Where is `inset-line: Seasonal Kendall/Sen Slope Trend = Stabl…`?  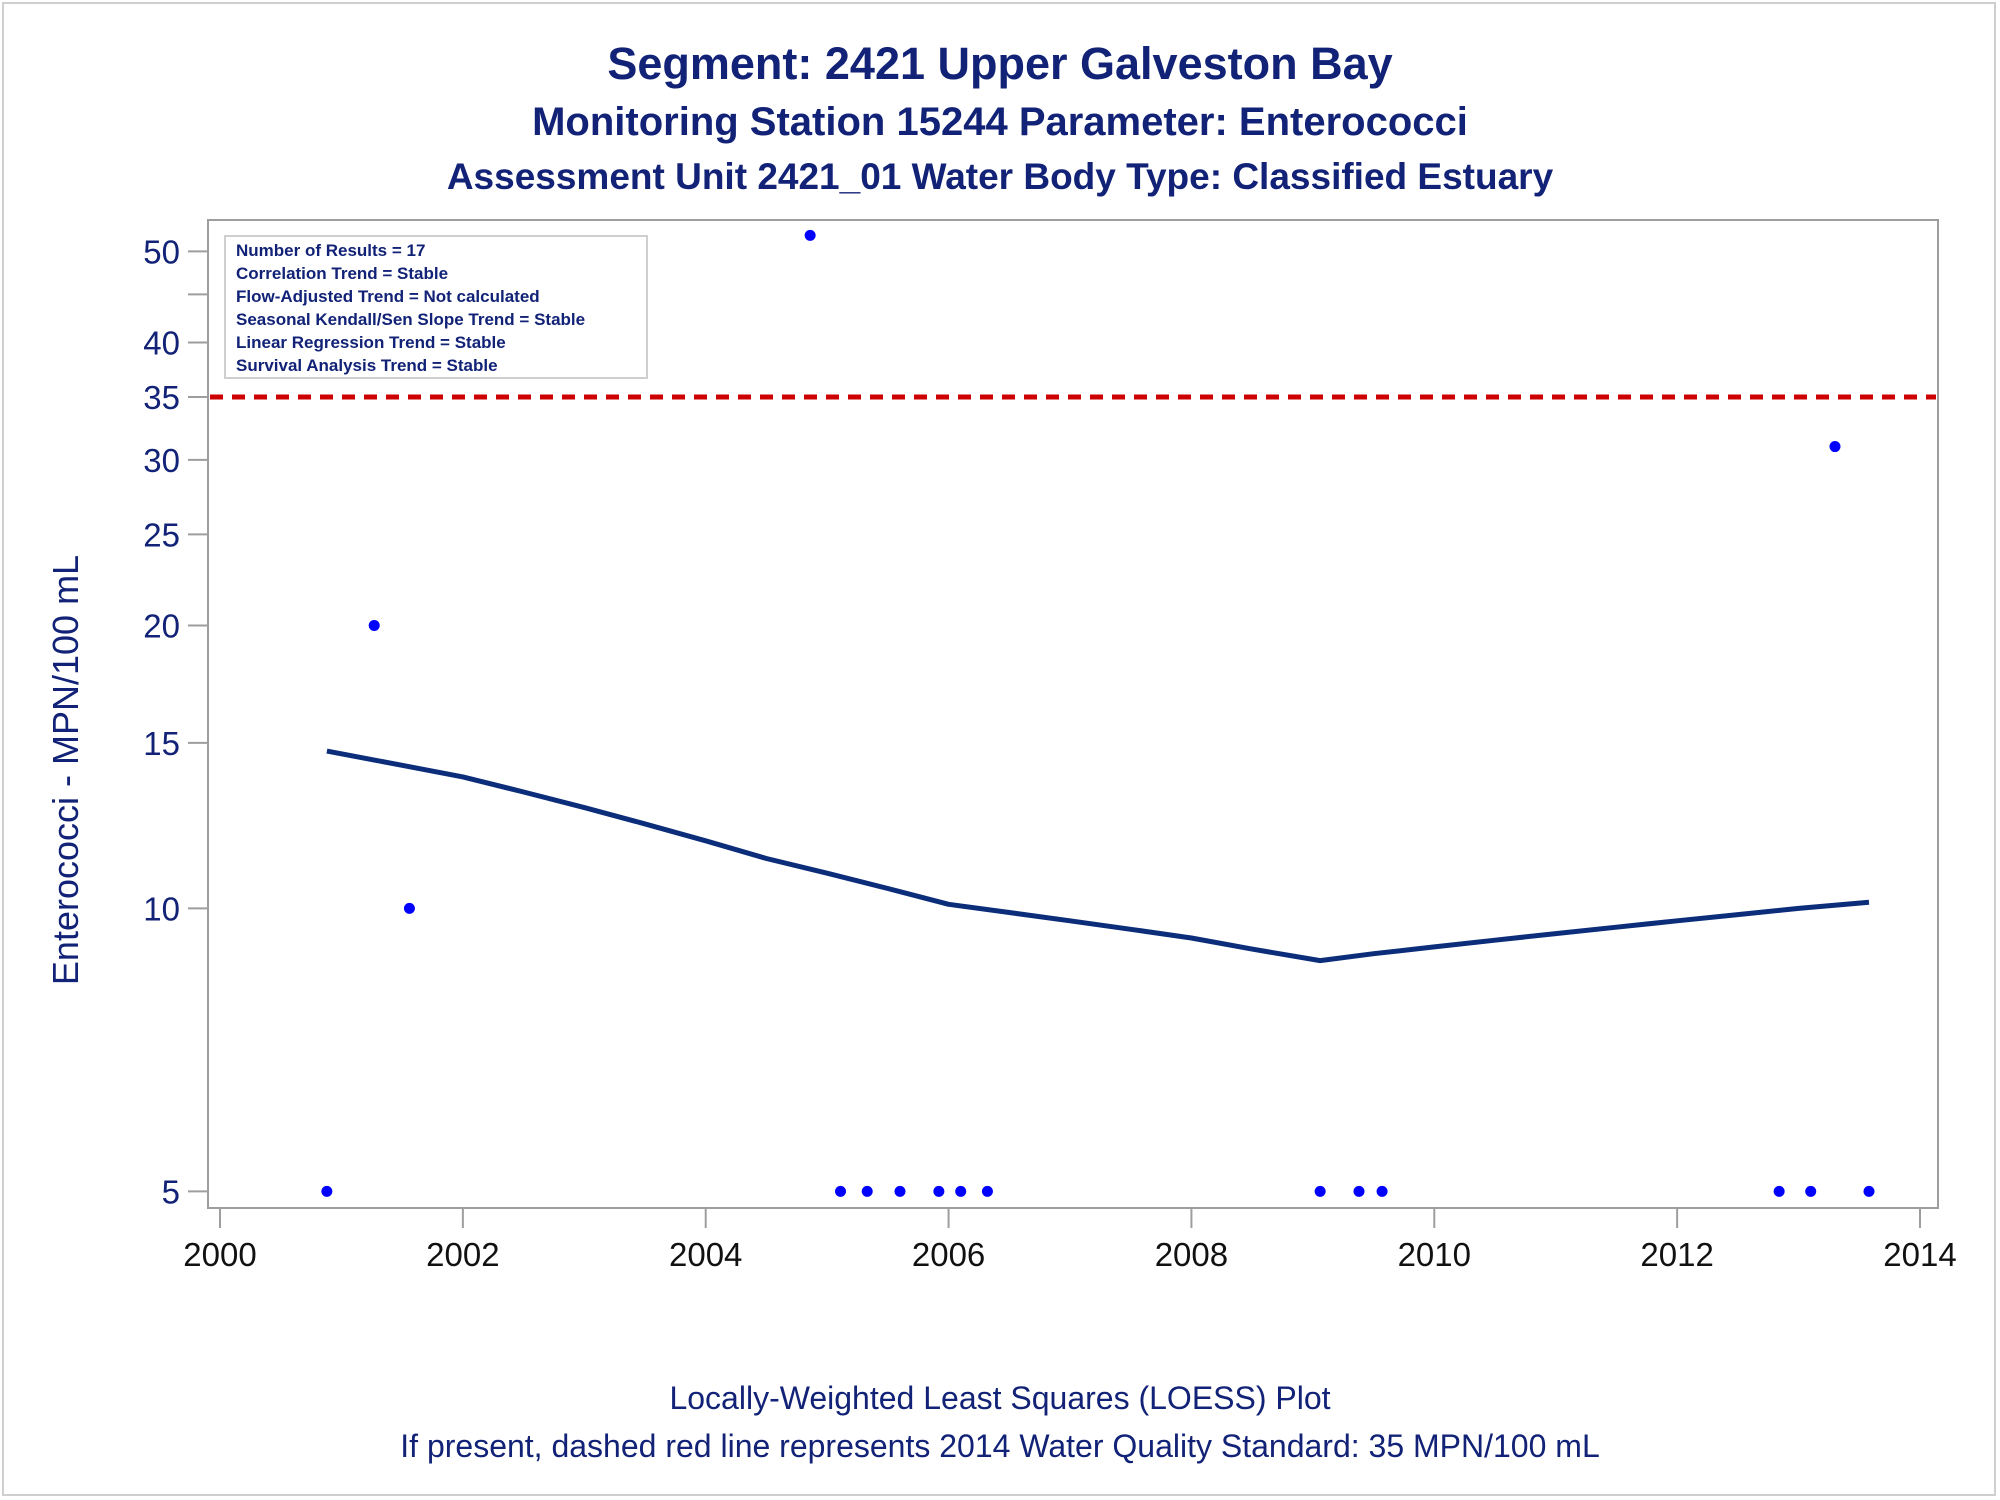
inset-line: Seasonal Kendall/Sen Slope Trend = Stabl… is located at coordinates (410, 319).